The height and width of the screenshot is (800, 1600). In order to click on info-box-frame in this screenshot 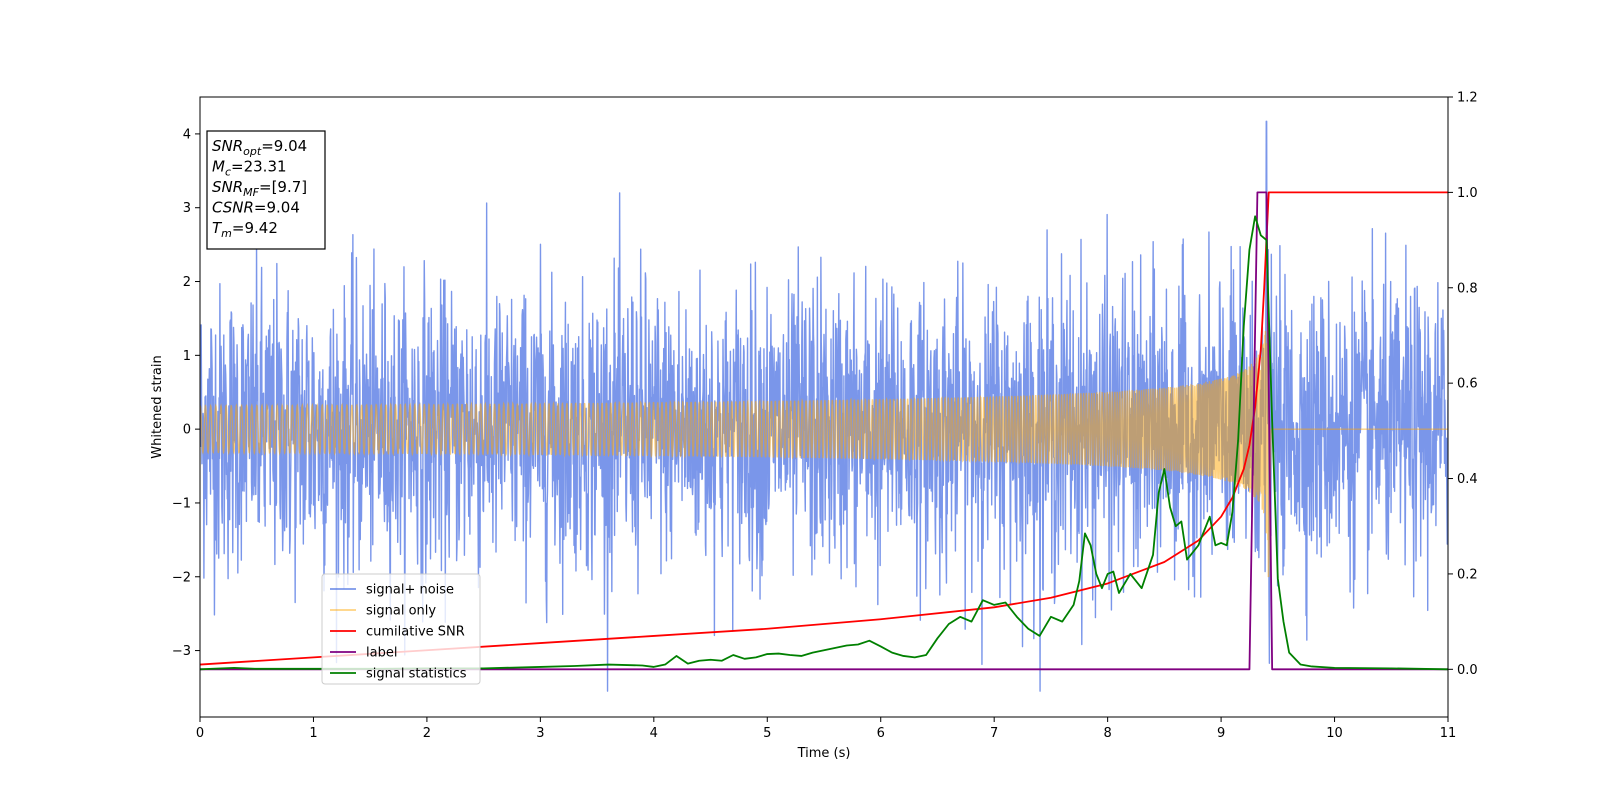, I will do `click(266, 190)`.